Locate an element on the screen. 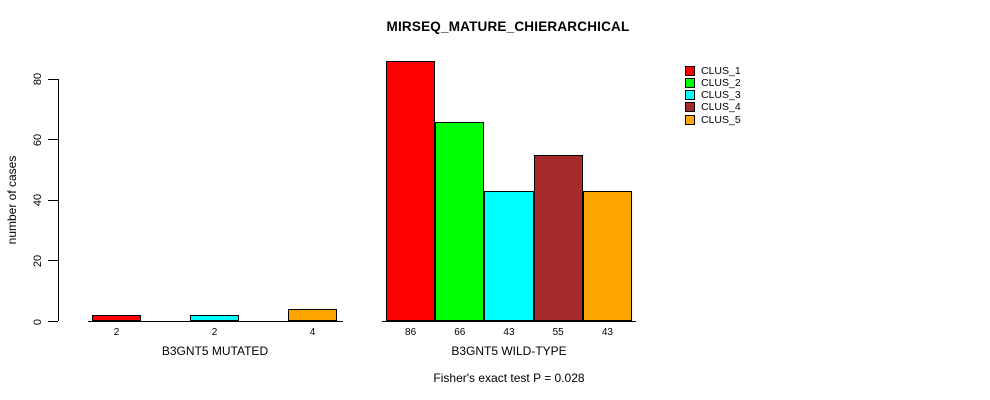 The height and width of the screenshot is (400, 990). y-axis-tick-label: 40 is located at coordinates (38, 200).